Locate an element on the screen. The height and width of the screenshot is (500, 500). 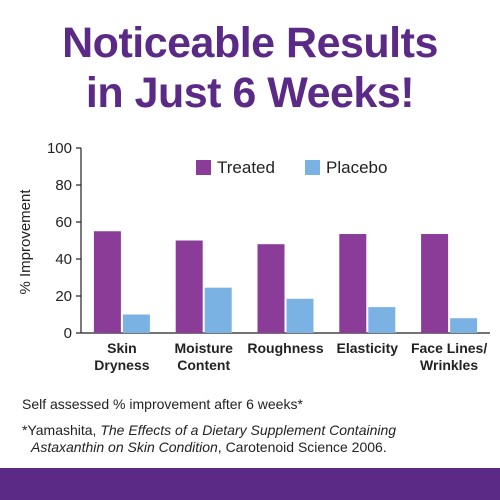
y-tick-label: 40 is located at coordinates (63, 259).